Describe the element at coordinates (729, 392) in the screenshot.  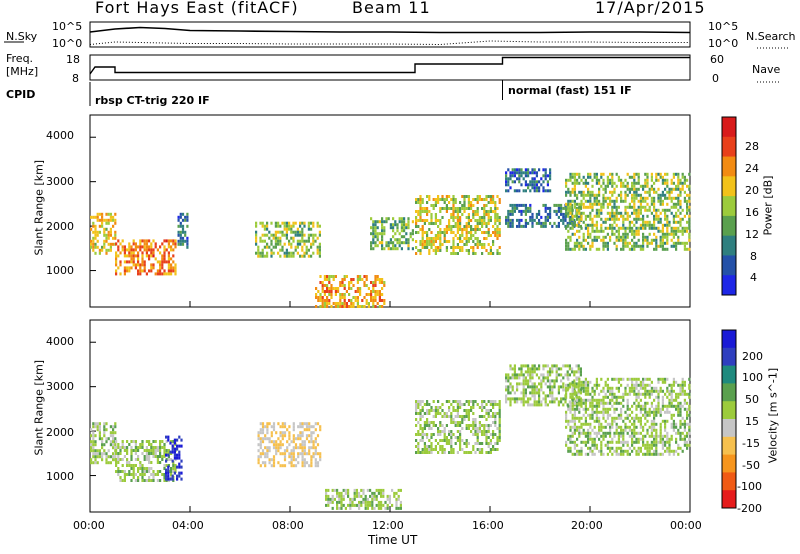
I see `velocity-colorbar-segment` at that location.